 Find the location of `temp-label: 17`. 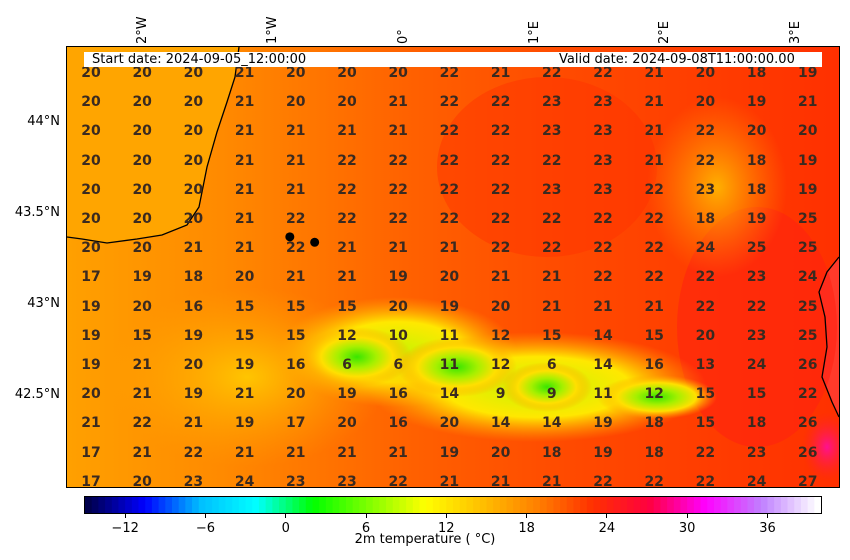

temp-label: 17 is located at coordinates (296, 423).